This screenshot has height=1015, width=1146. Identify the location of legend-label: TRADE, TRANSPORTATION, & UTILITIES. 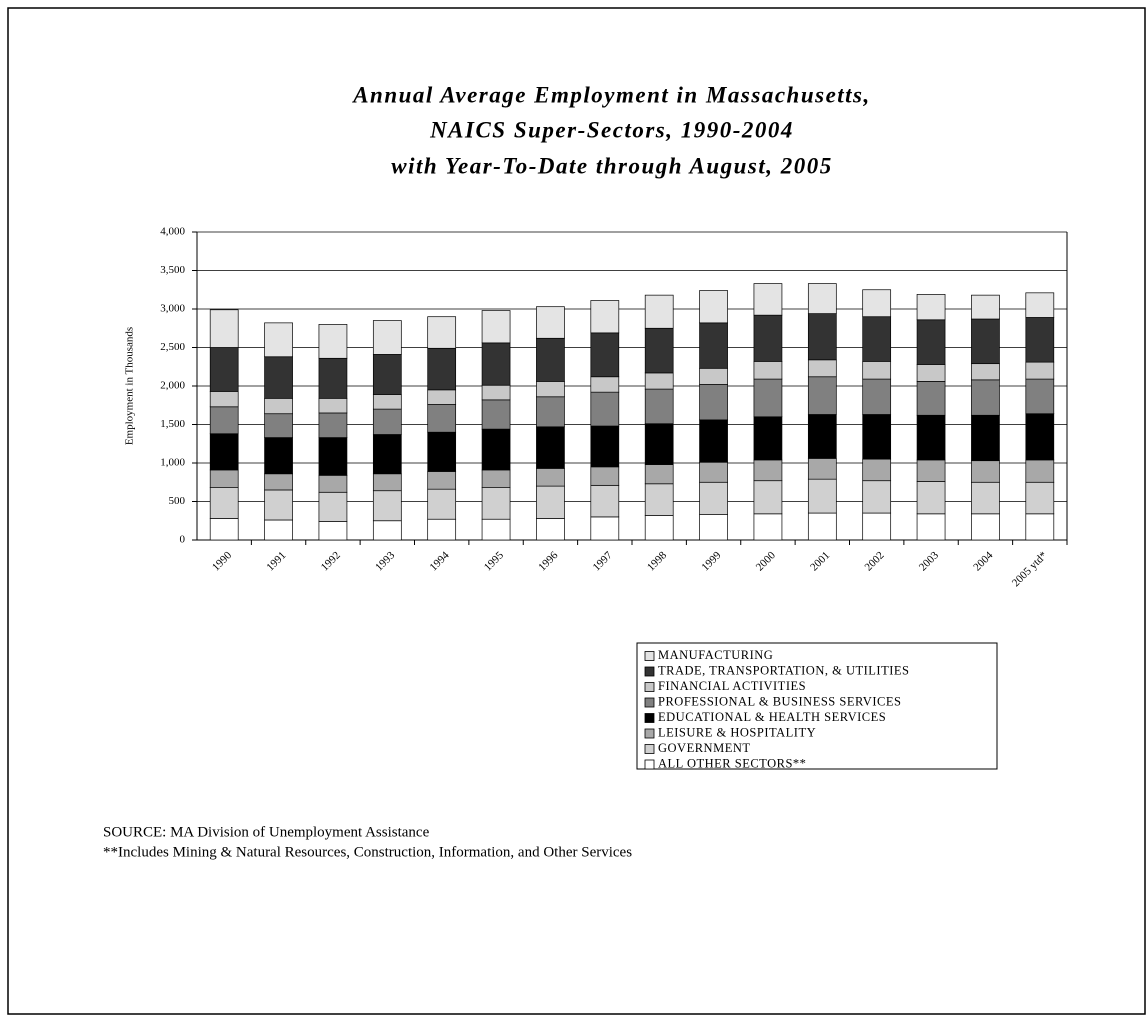
(783, 670).